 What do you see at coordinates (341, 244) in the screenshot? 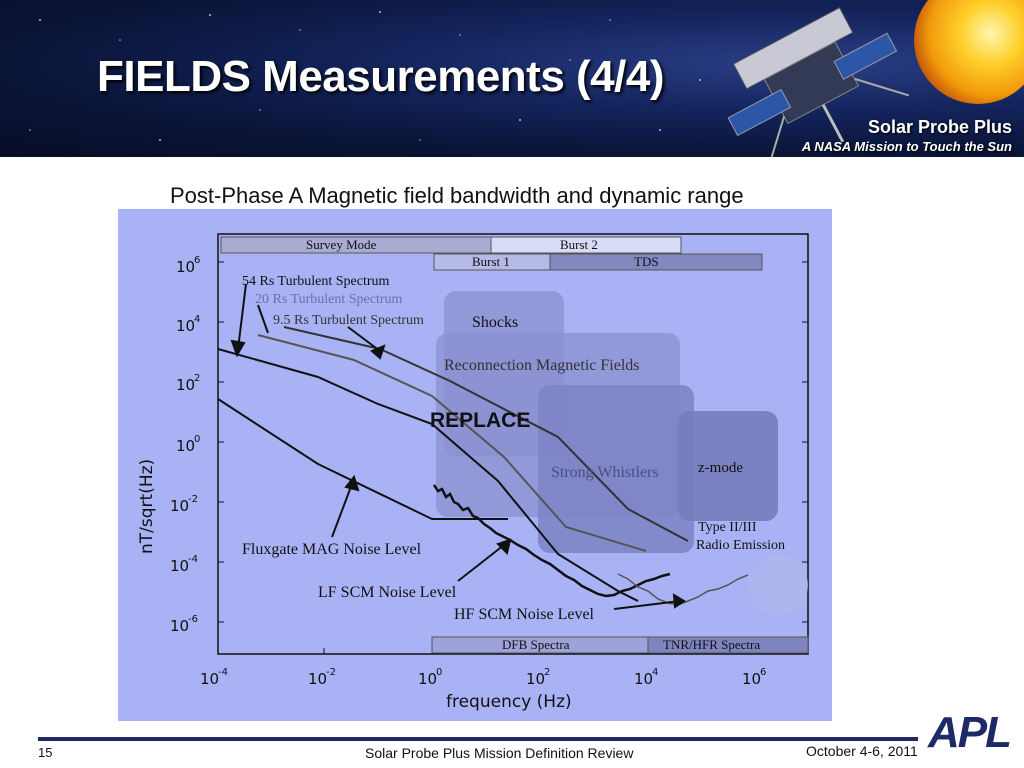
I see `survey-mode-label: Survey Mode` at bounding box center [341, 244].